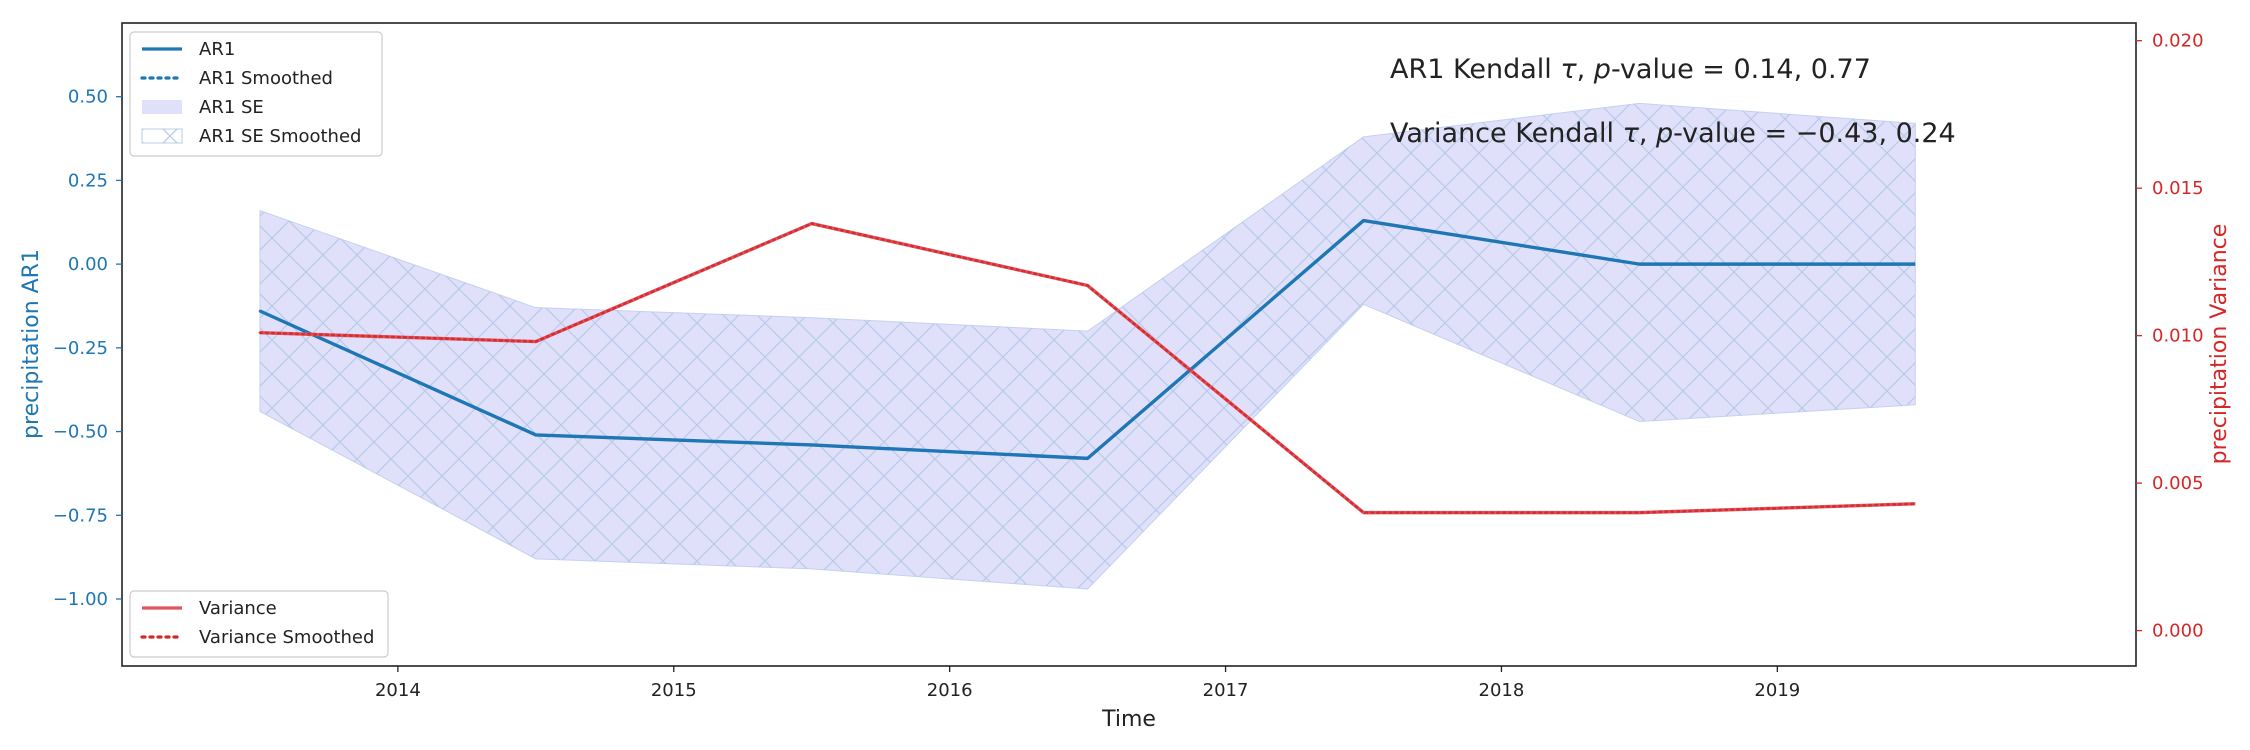 The image size is (2250, 750). What do you see at coordinates (31, 344) in the screenshot?
I see `left-axis-label: precipitation AR1` at bounding box center [31, 344].